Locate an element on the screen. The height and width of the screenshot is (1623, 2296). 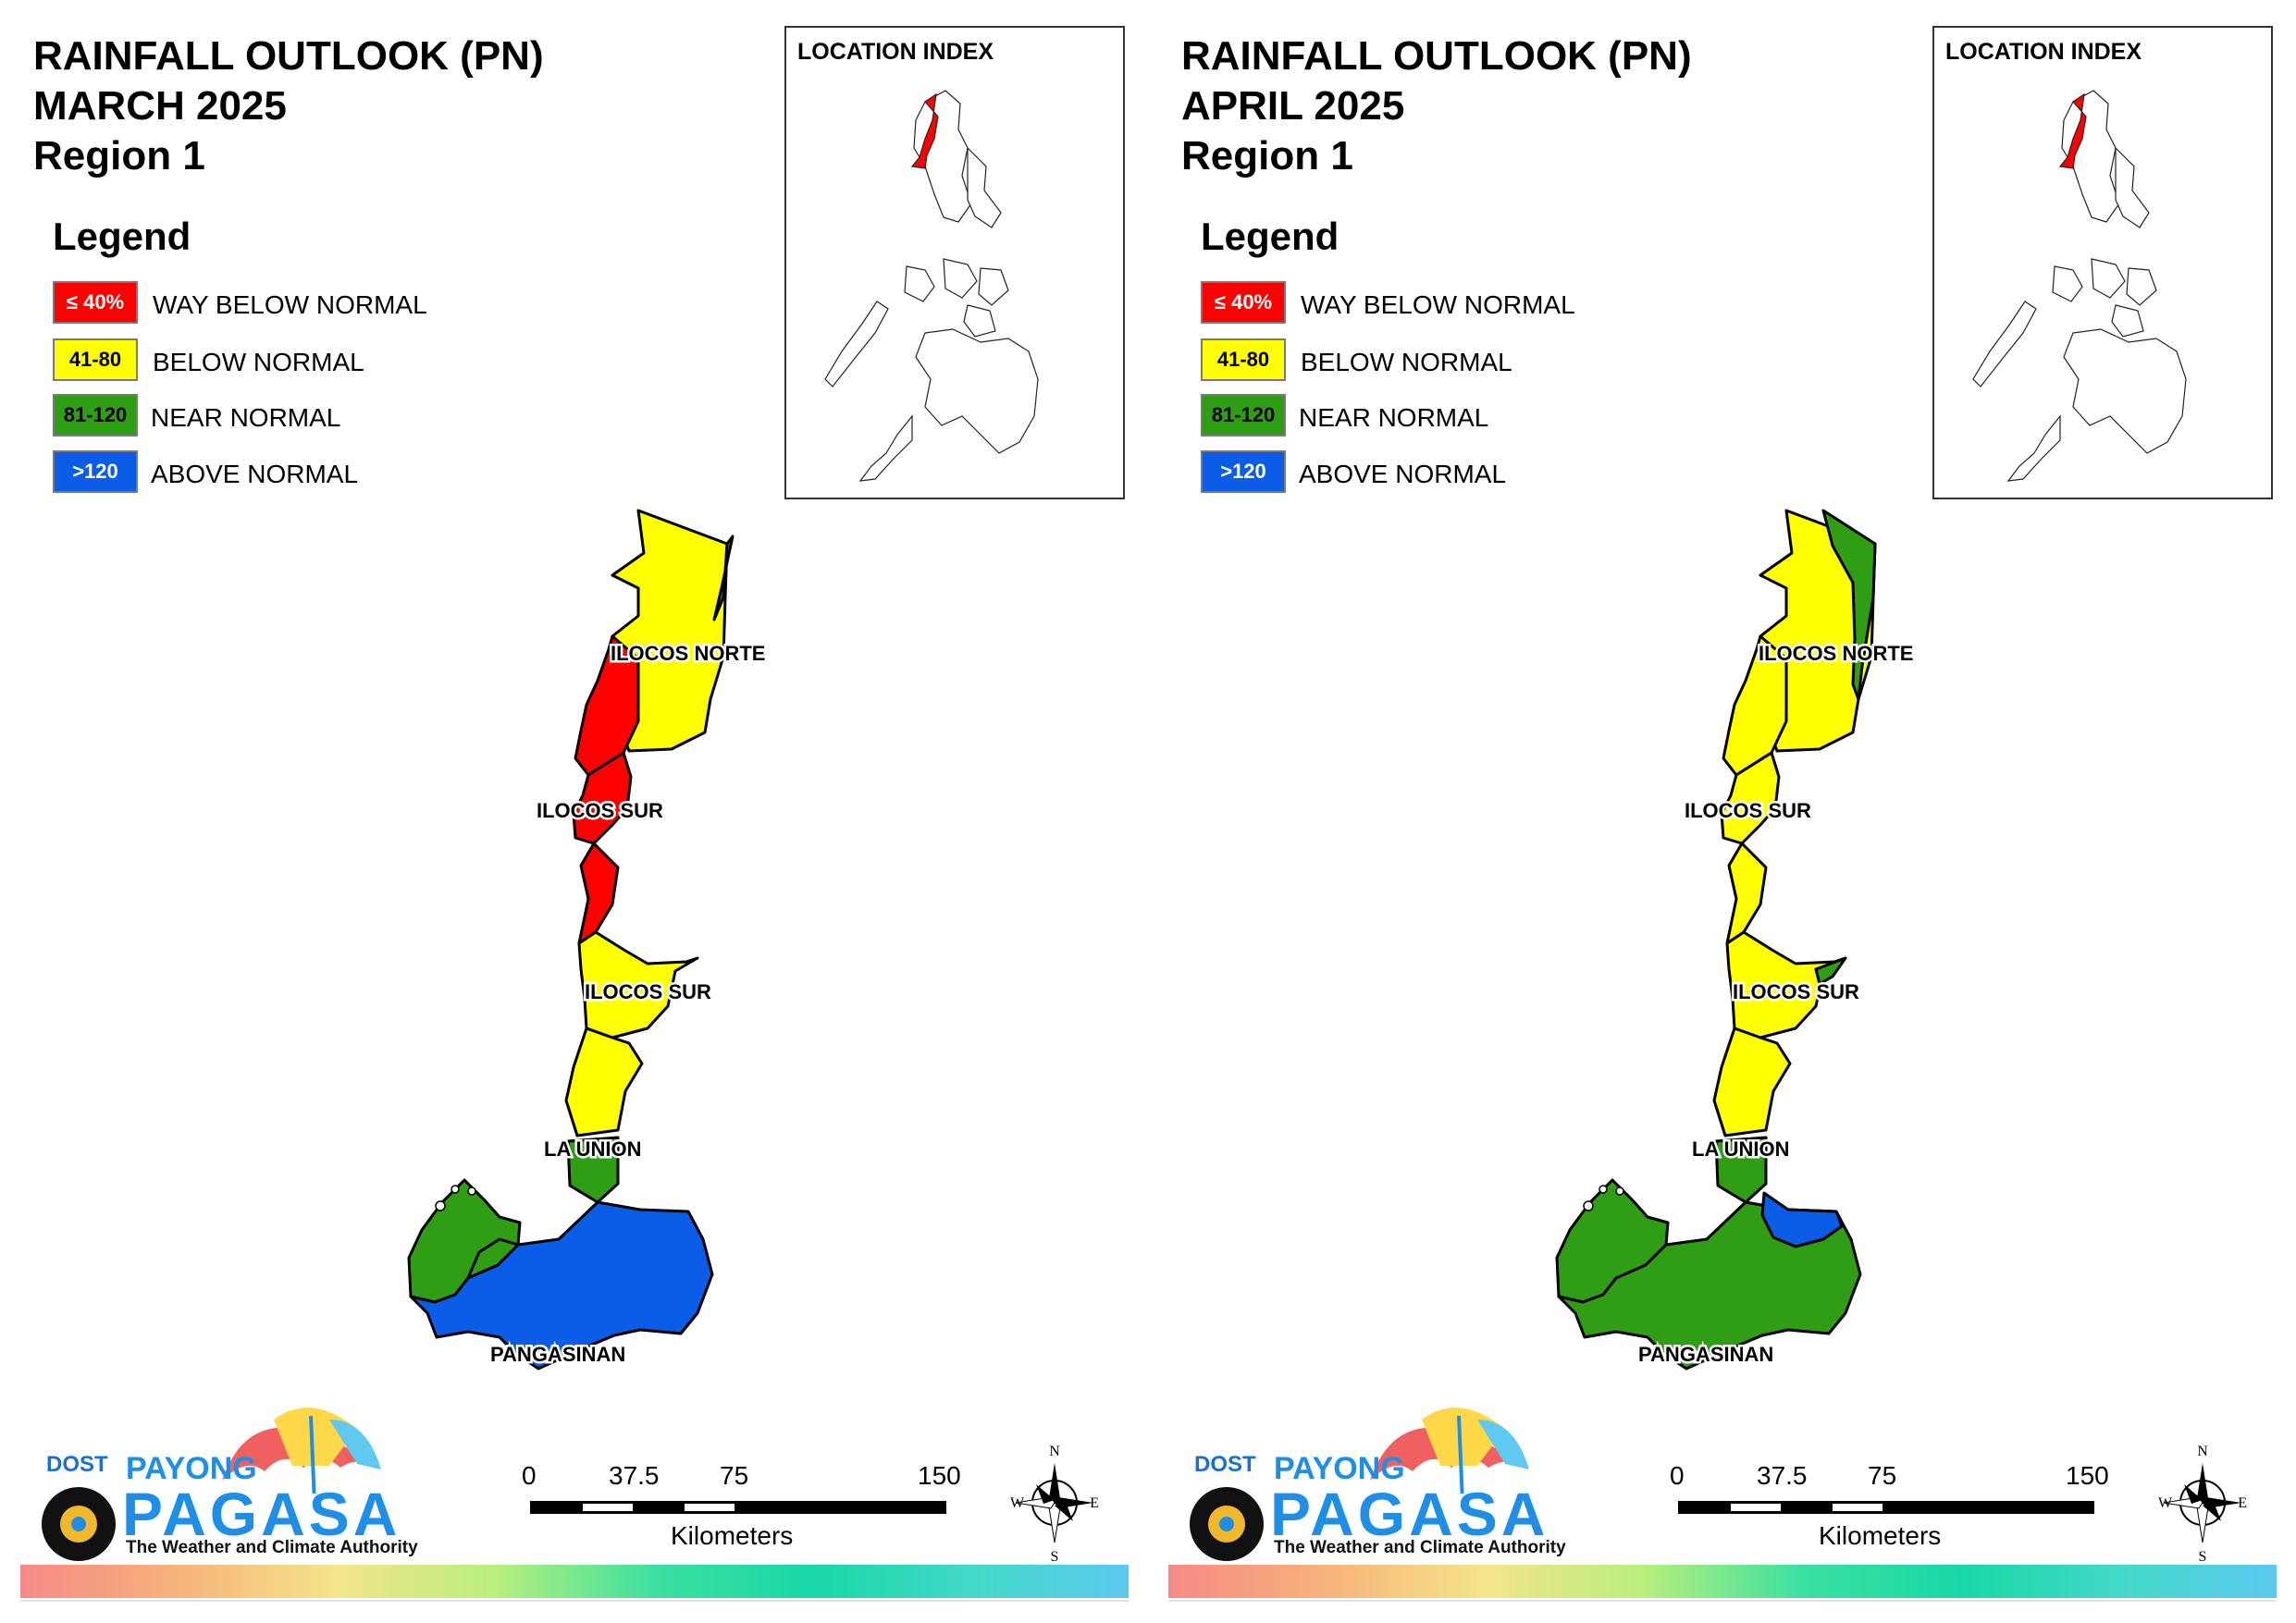
pangasinan-bay is located at coordinates (493, 1258).